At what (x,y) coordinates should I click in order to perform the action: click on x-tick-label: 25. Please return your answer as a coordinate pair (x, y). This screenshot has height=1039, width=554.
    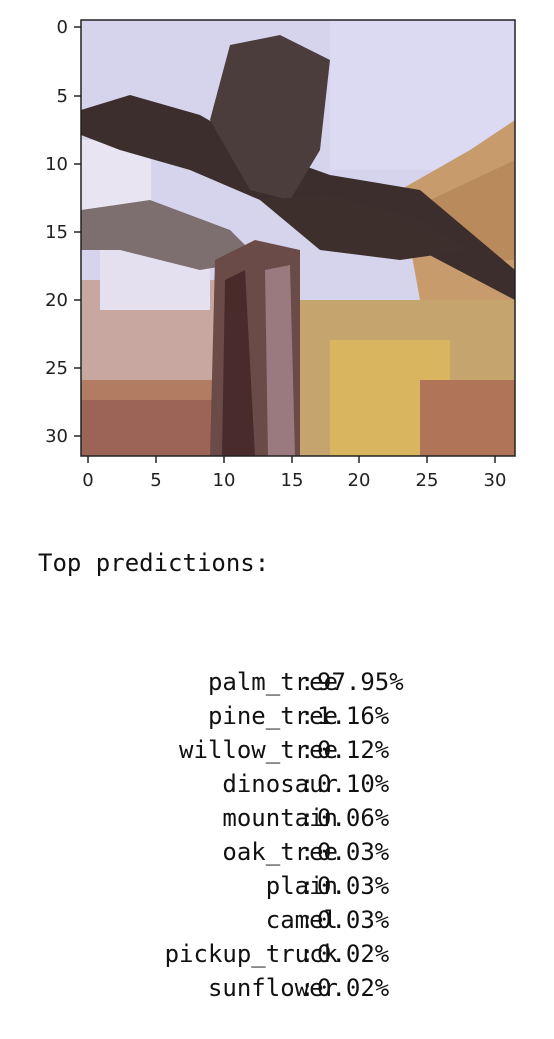
    Looking at the image, I should click on (427, 480).